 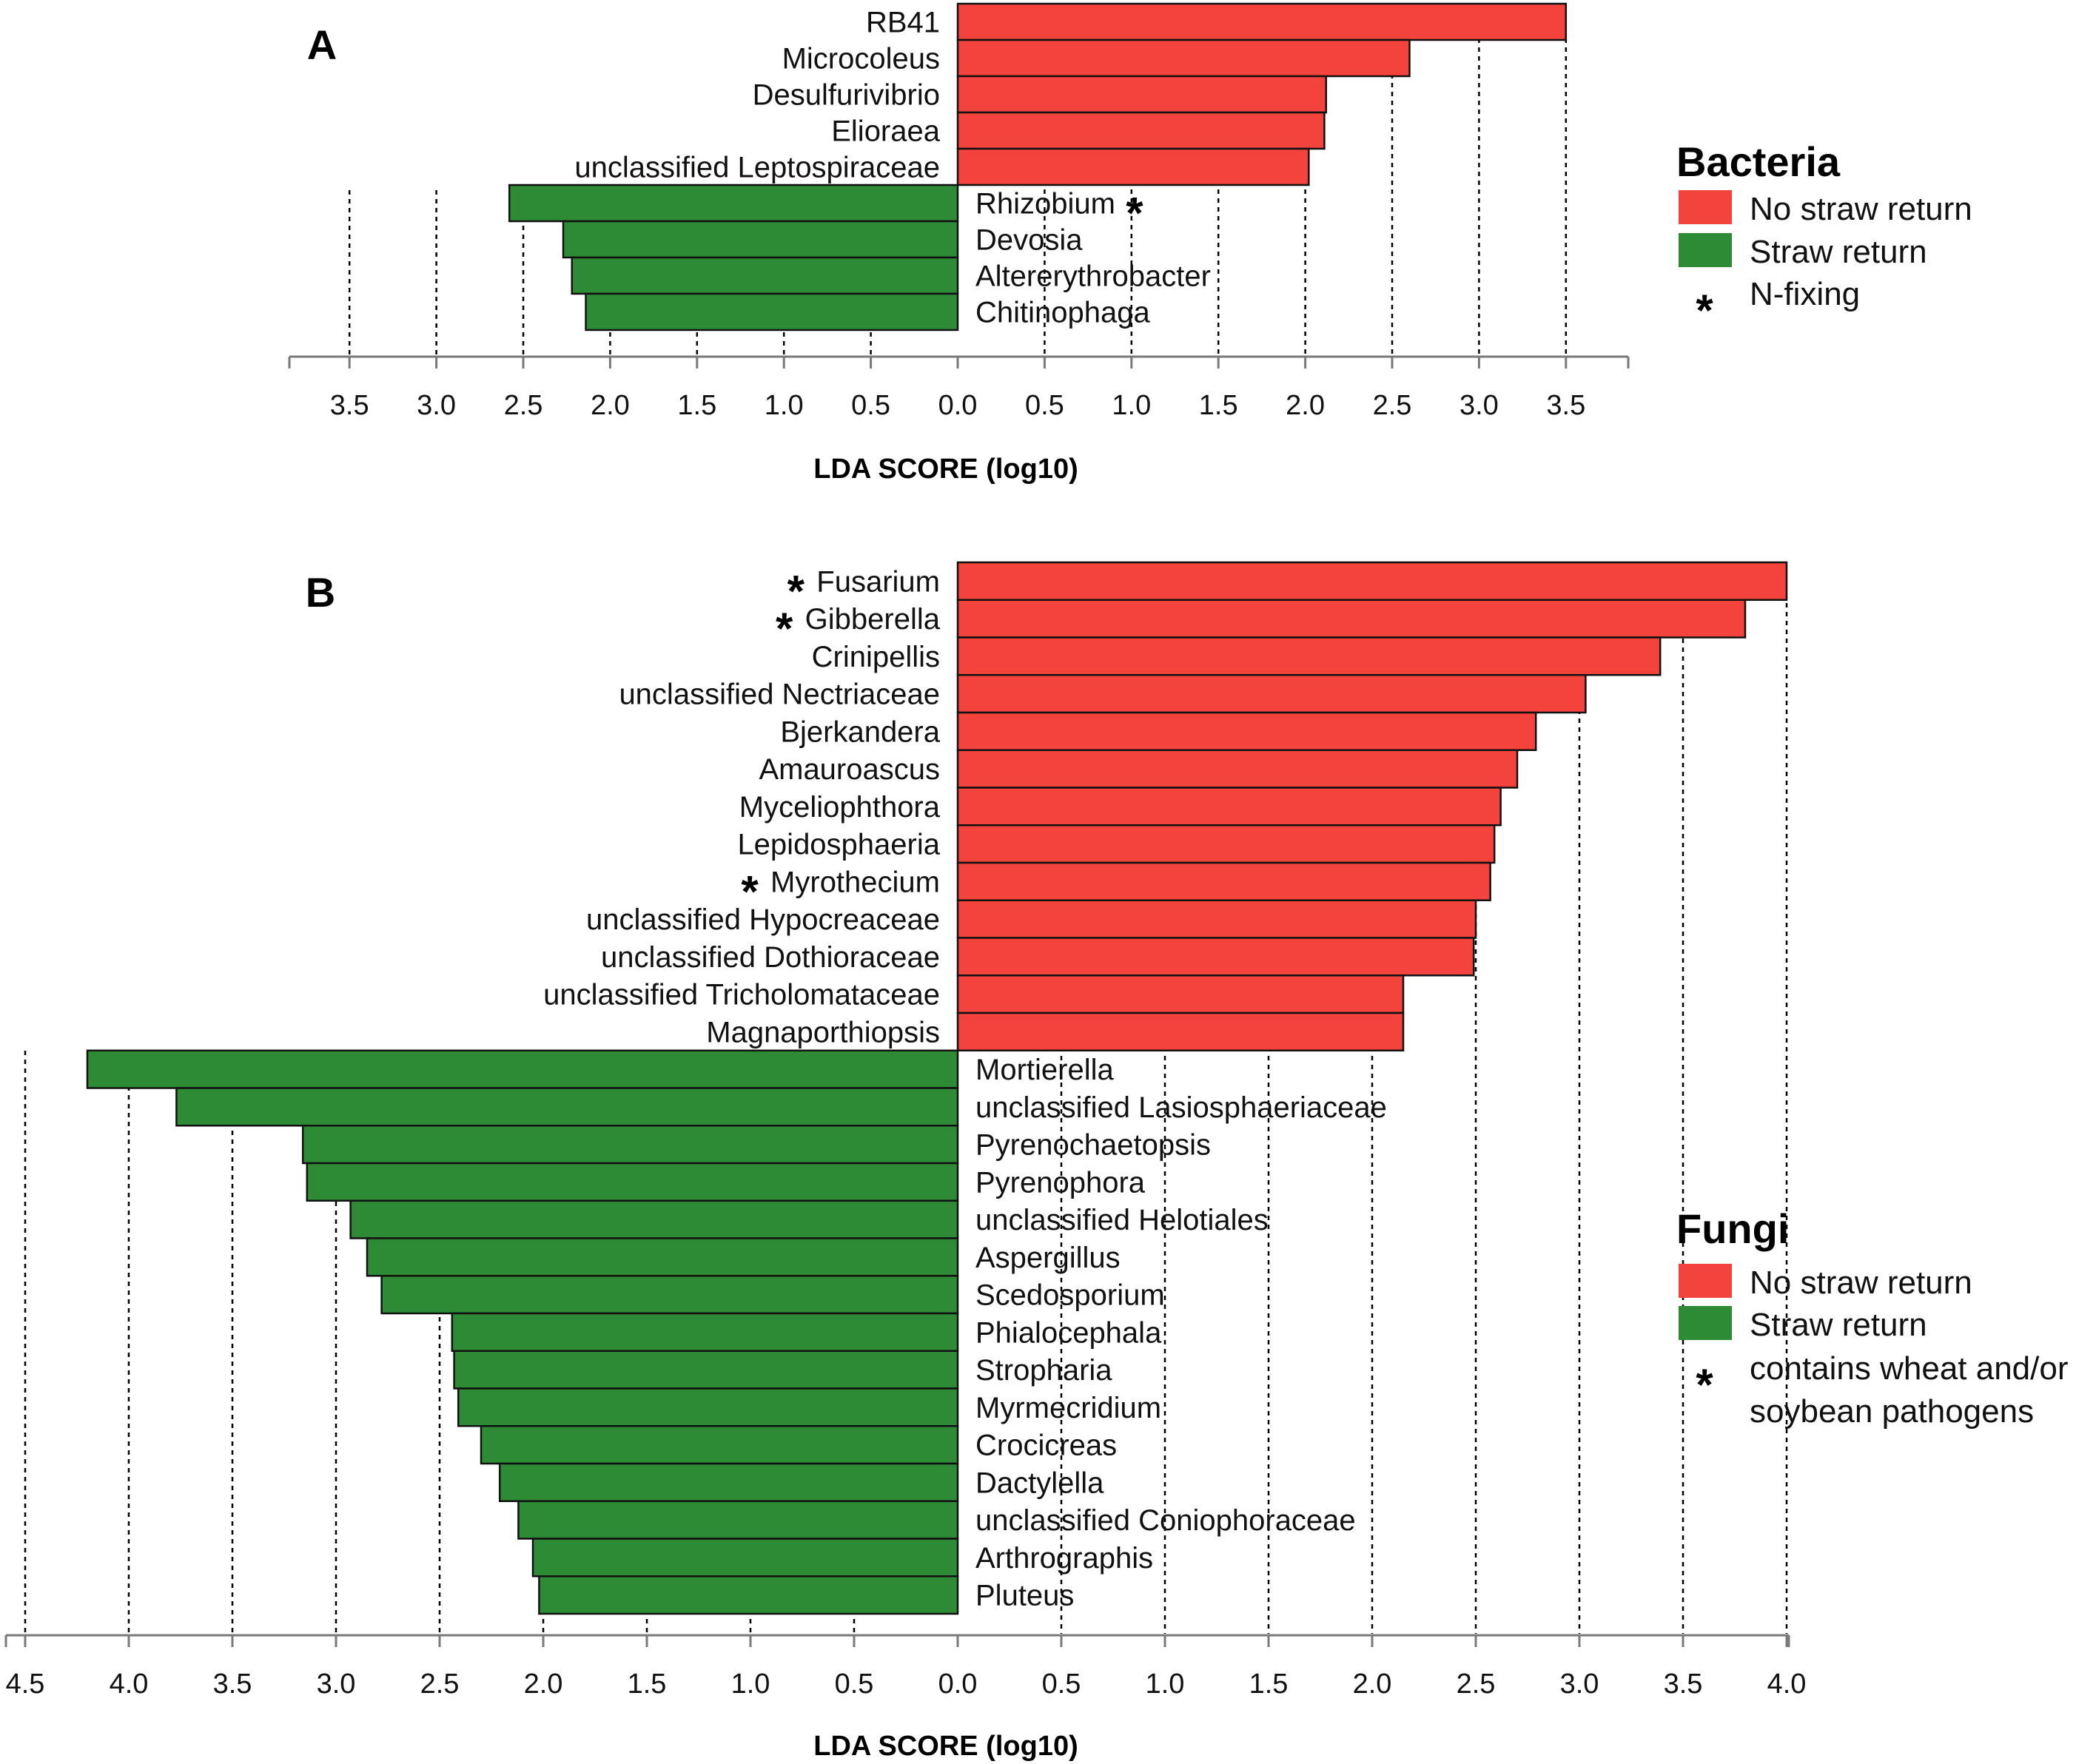 I want to click on category-label: Myrmecridium, so click(x=1068, y=1408).